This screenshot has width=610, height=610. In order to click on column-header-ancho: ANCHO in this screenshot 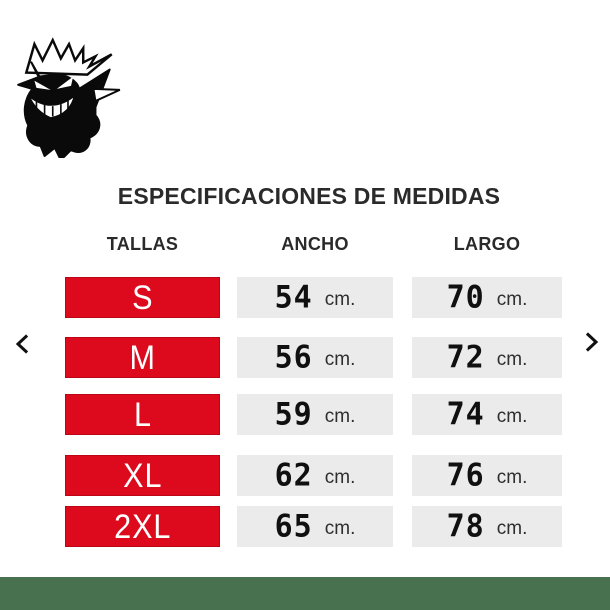, I will do `click(315, 244)`.